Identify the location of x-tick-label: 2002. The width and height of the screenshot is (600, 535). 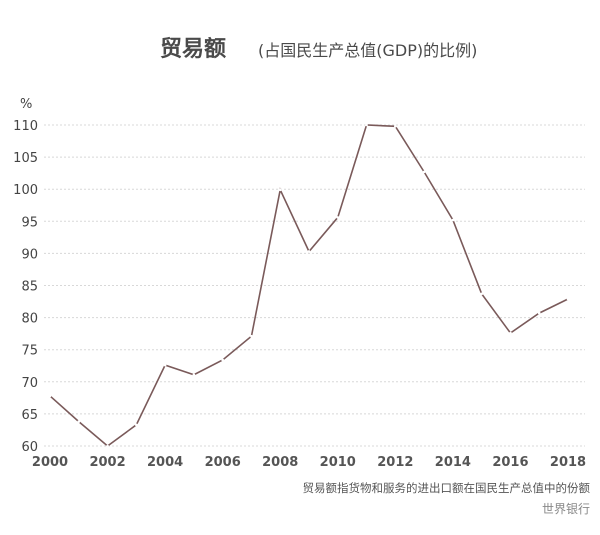
(107, 462).